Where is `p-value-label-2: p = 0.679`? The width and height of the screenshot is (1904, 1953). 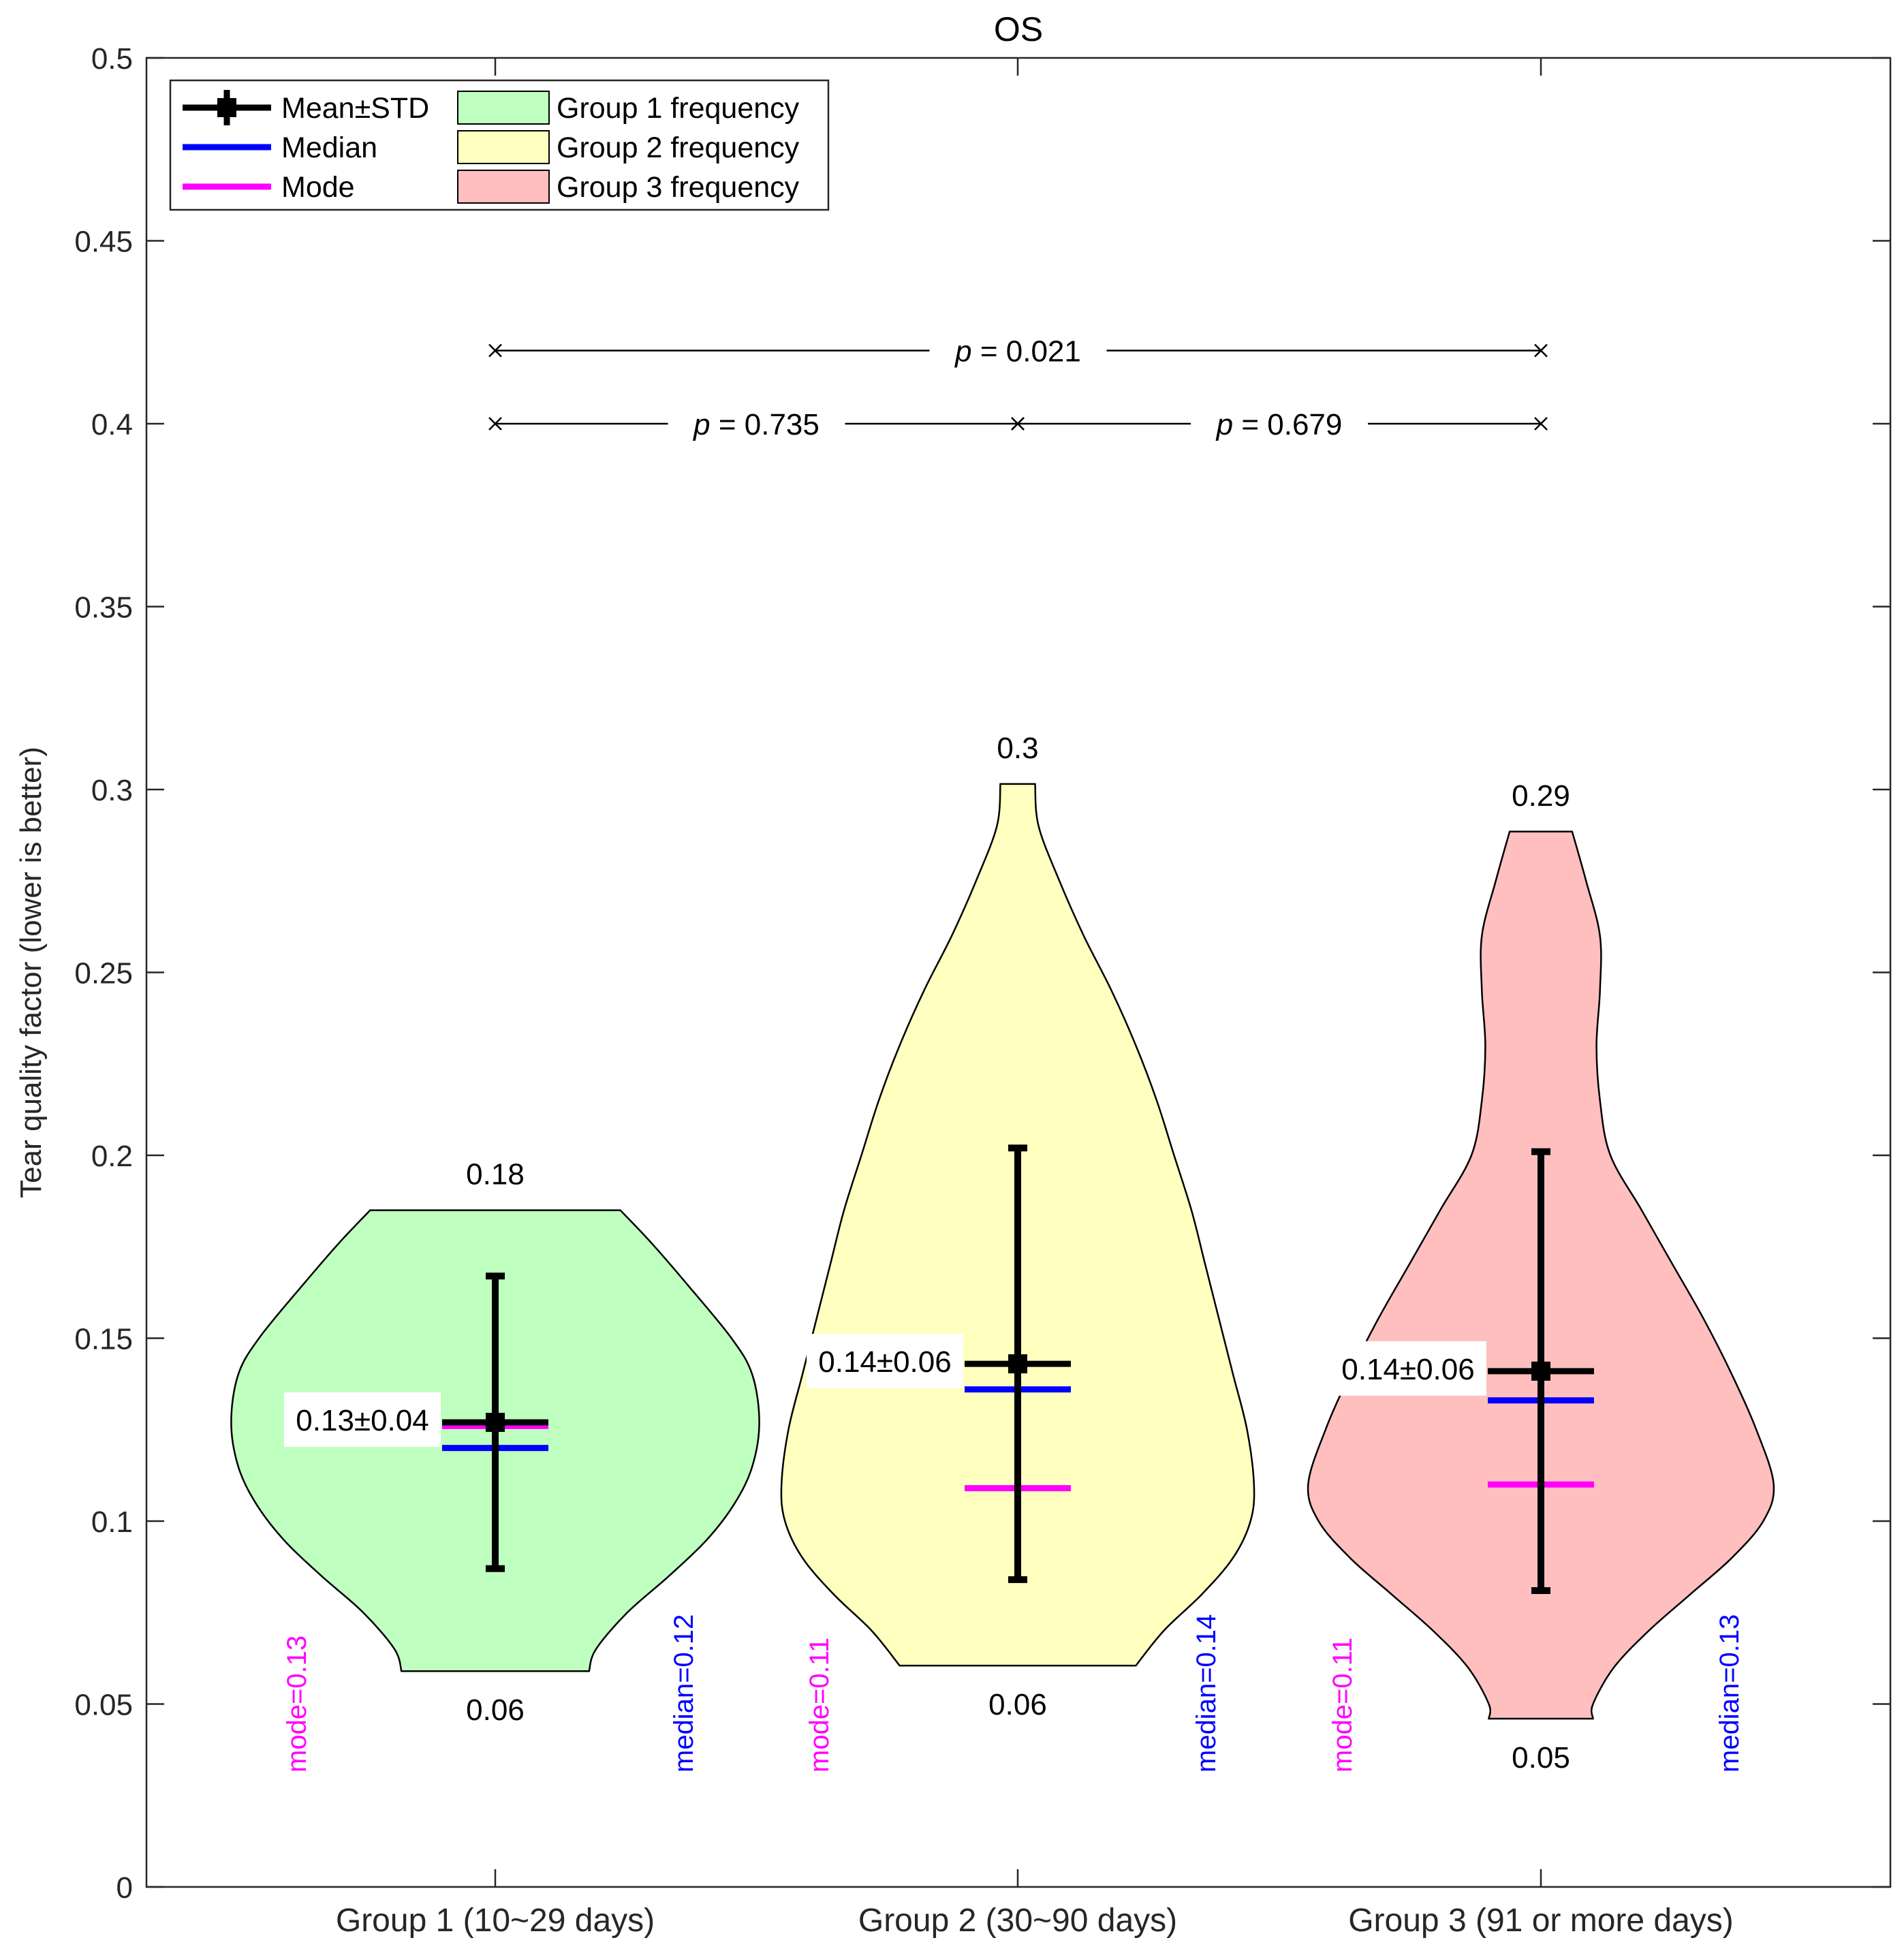 p-value-label-2: p = 0.679 is located at coordinates (1279, 425).